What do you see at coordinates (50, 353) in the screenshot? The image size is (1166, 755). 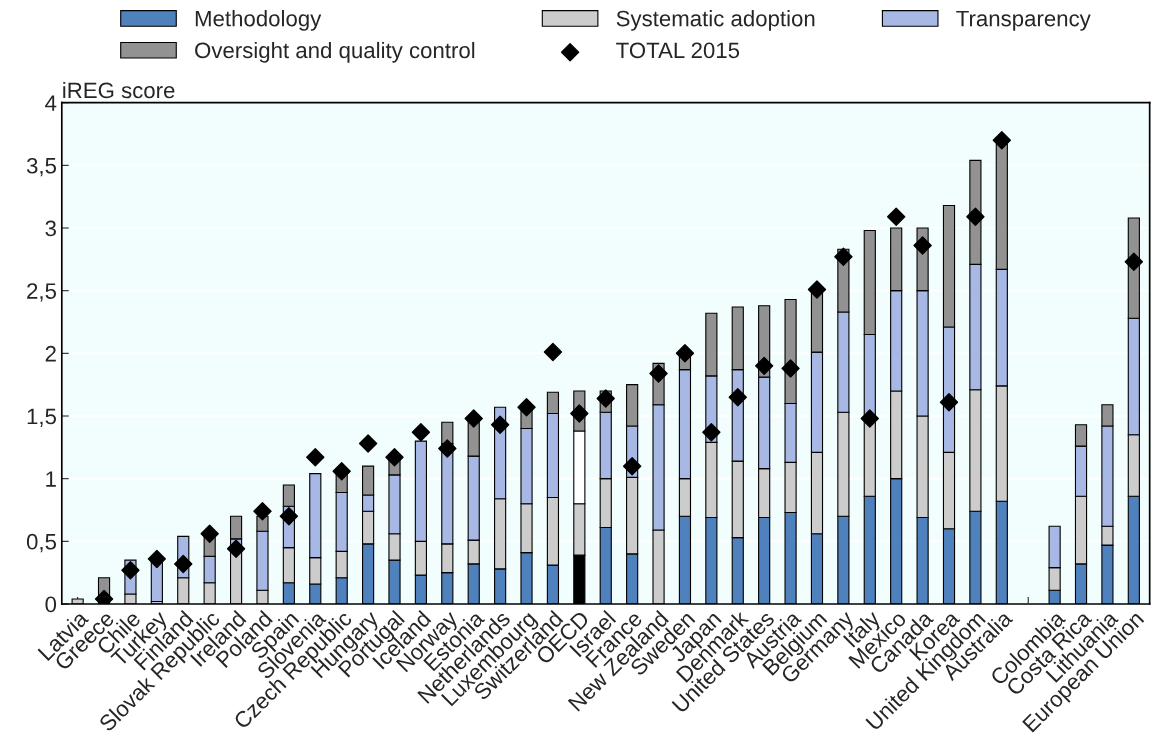 I see `y-tick-label: 2` at bounding box center [50, 353].